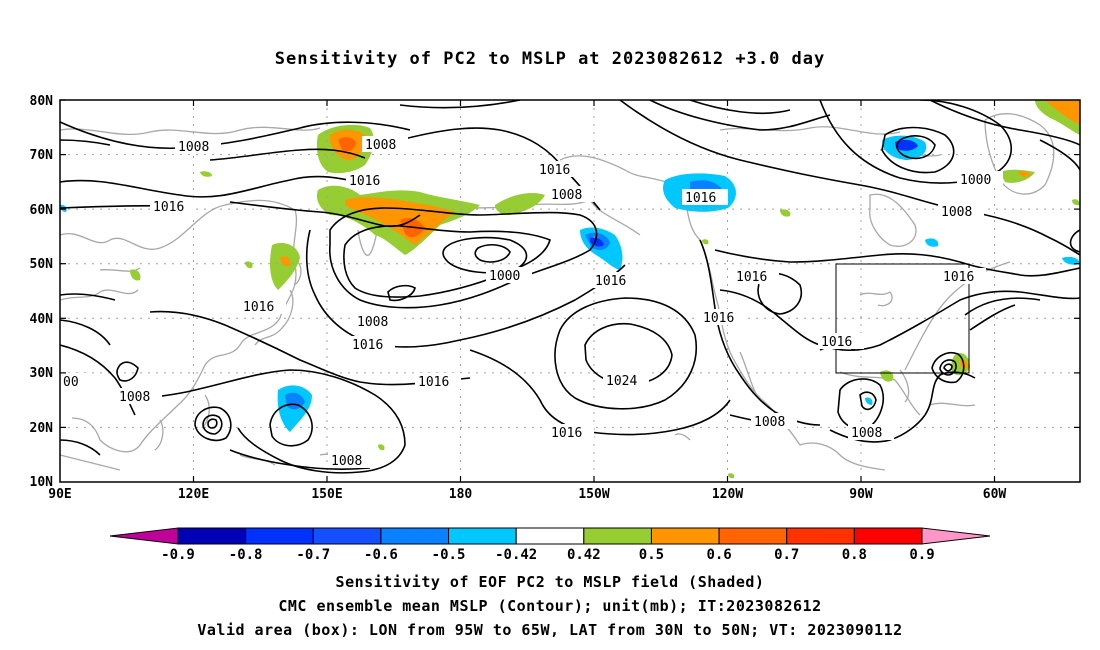  What do you see at coordinates (718, 555) in the screenshot?
I see `colorbar-label: 0.6` at bounding box center [718, 555].